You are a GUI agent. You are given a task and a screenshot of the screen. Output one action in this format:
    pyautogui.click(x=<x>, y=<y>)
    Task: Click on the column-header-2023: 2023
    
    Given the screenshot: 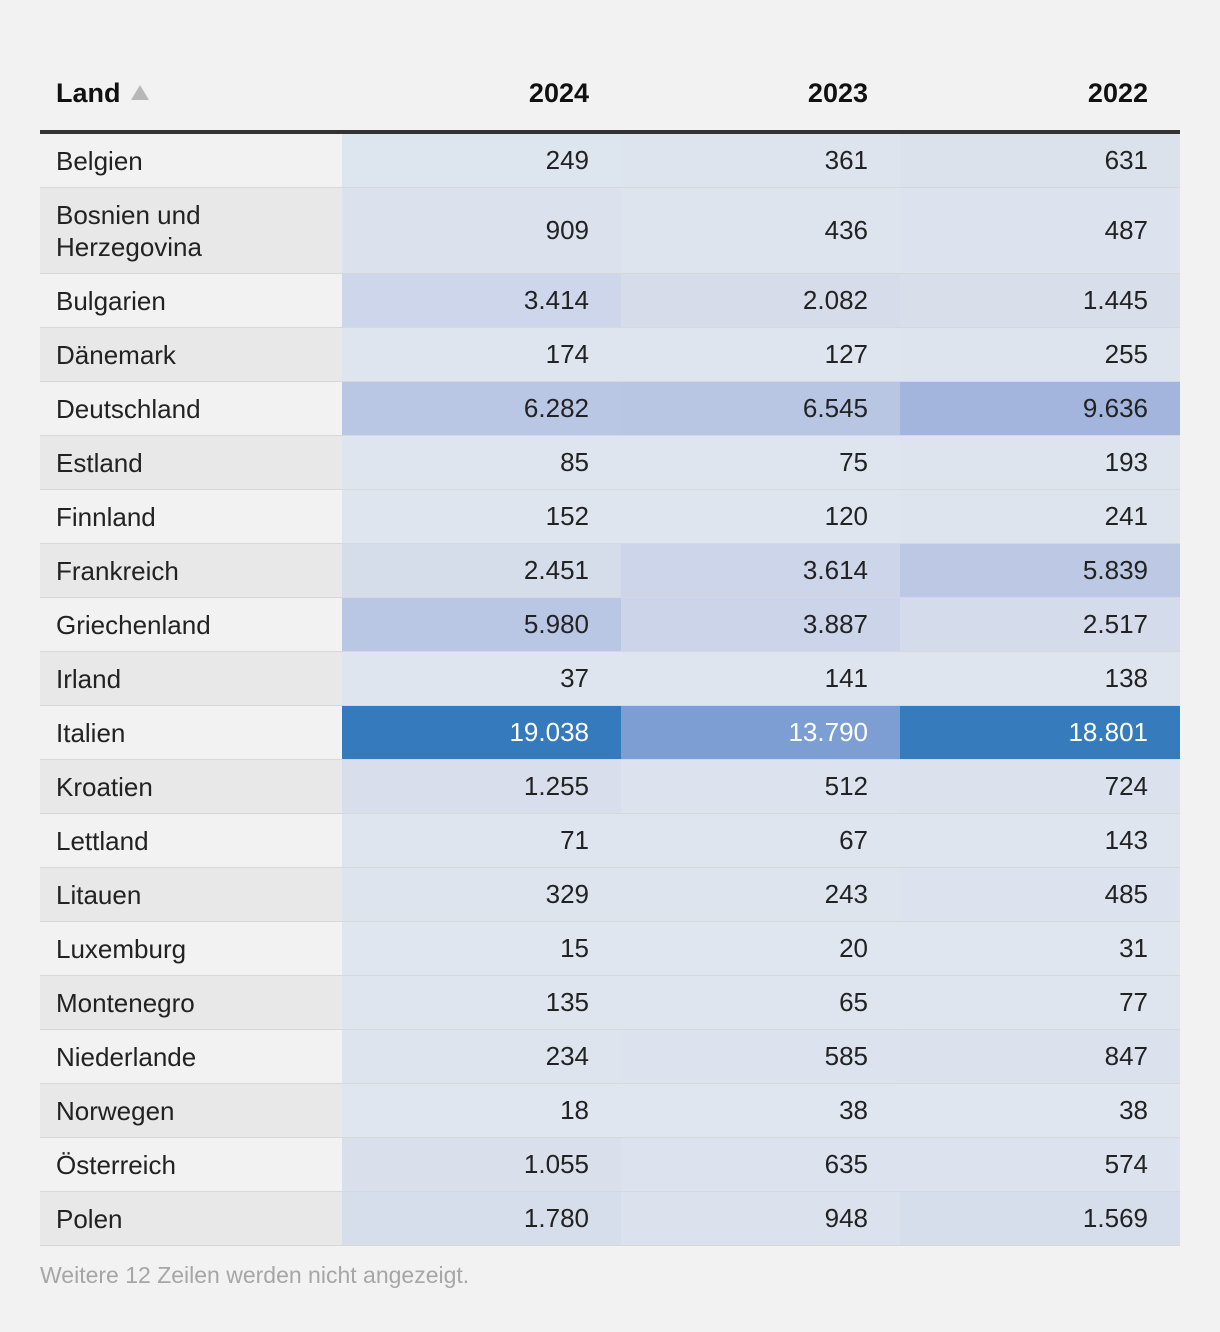 What is the action you would take?
    pyautogui.click(x=760, y=95)
    